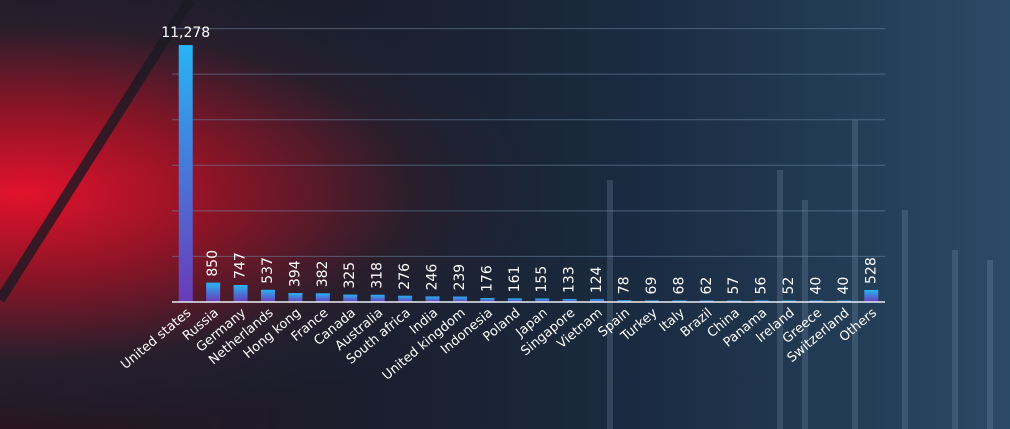 The width and height of the screenshot is (1010, 429). What do you see at coordinates (460, 277) in the screenshot?
I see `data-label: 239` at bounding box center [460, 277].